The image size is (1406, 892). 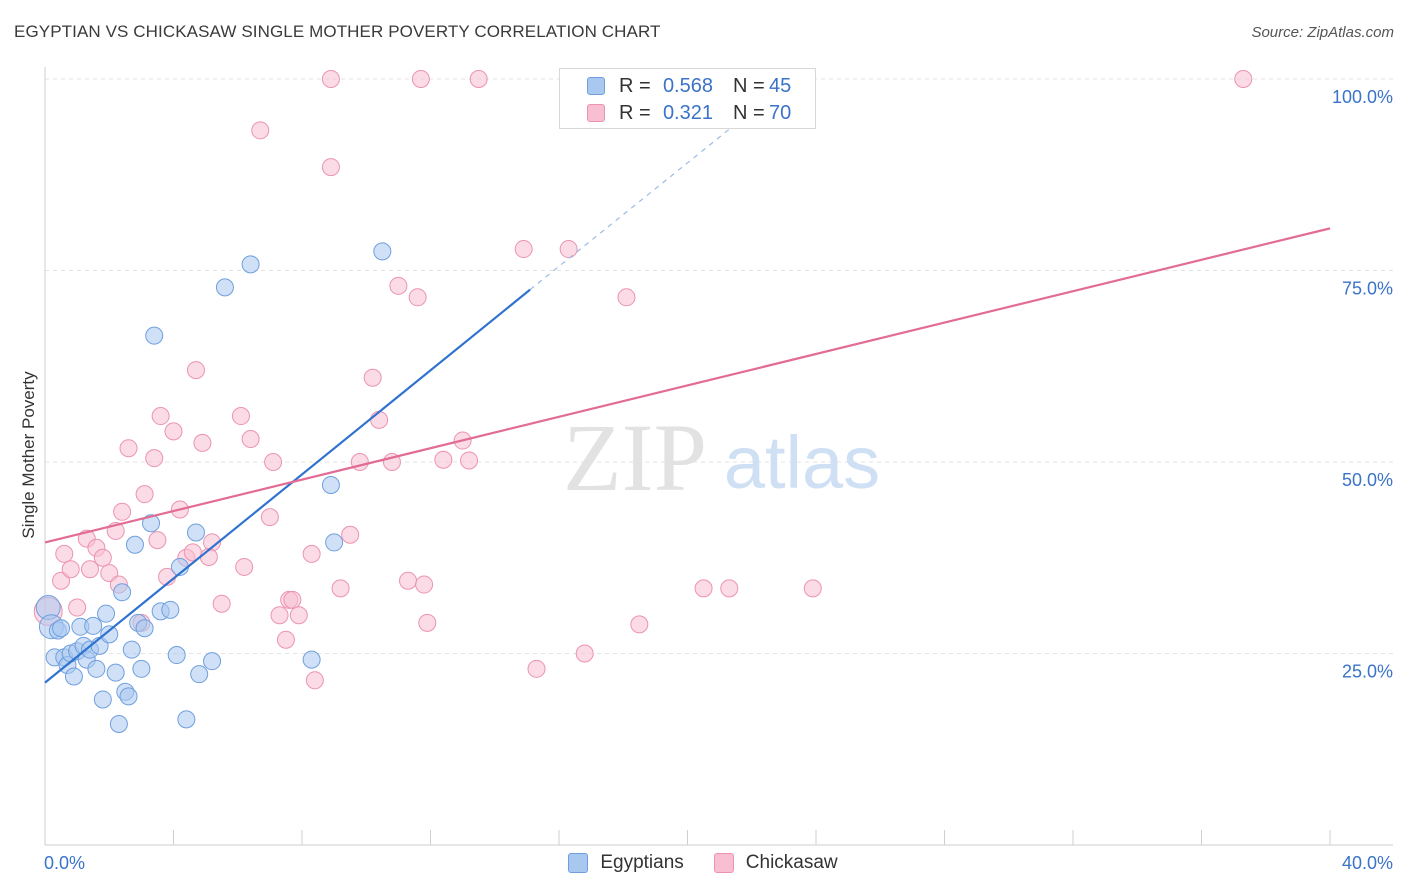 What do you see at coordinates (642, 862) in the screenshot?
I see `series-label-egyptians: Egyptians` at bounding box center [642, 862].